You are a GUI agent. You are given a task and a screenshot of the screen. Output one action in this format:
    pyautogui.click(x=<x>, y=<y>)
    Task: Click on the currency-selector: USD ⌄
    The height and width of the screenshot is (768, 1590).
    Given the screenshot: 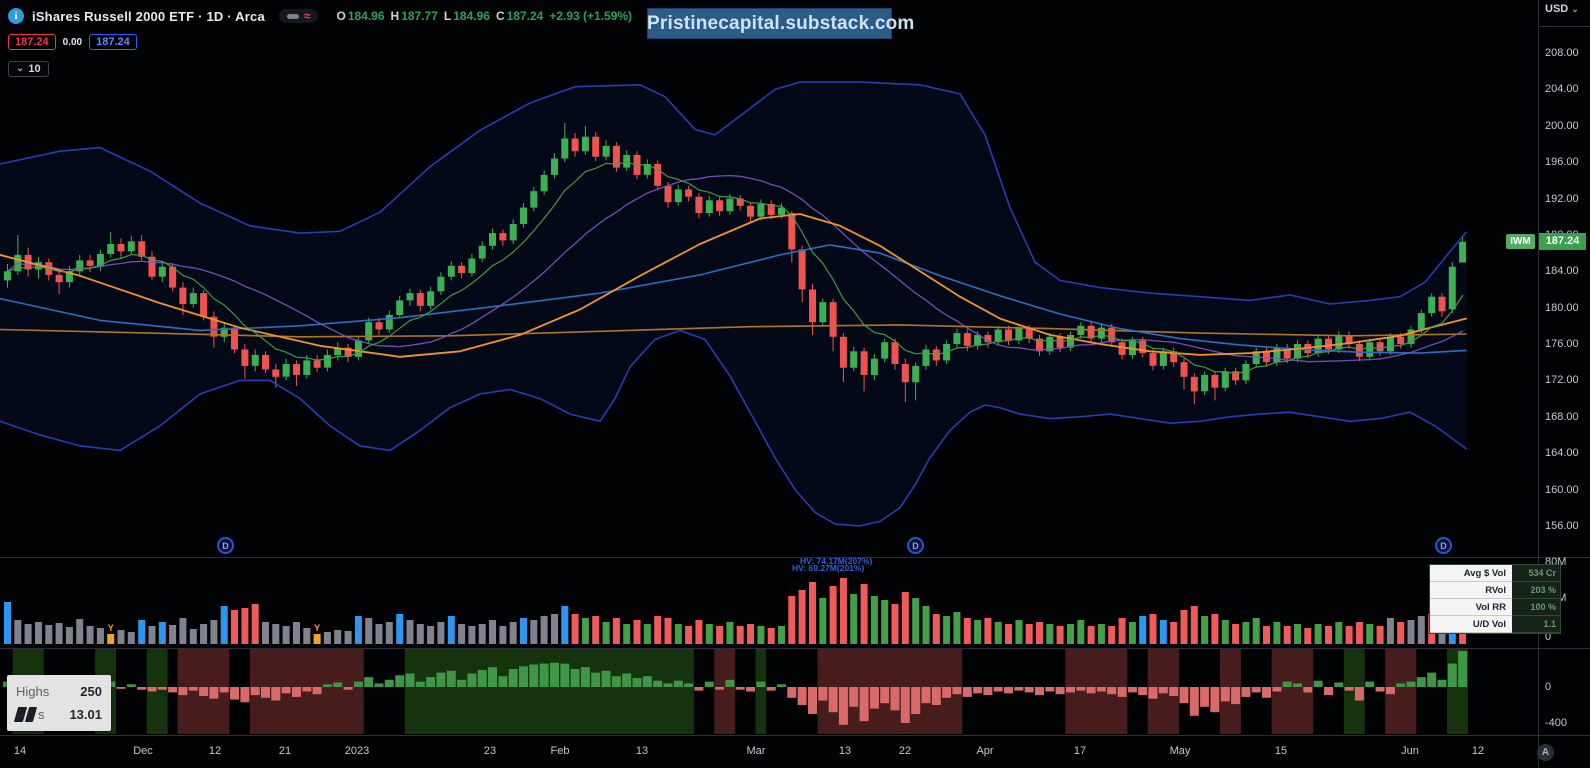 What is the action you would take?
    pyautogui.click(x=1562, y=9)
    